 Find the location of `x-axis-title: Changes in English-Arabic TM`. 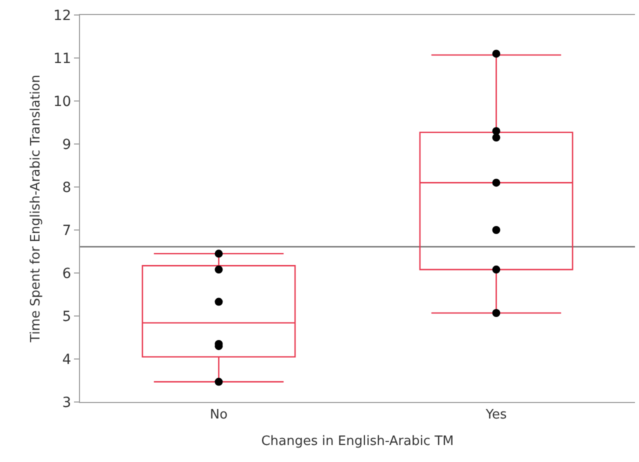

x-axis-title: Changes in English-Arabic TM is located at coordinates (357, 442).